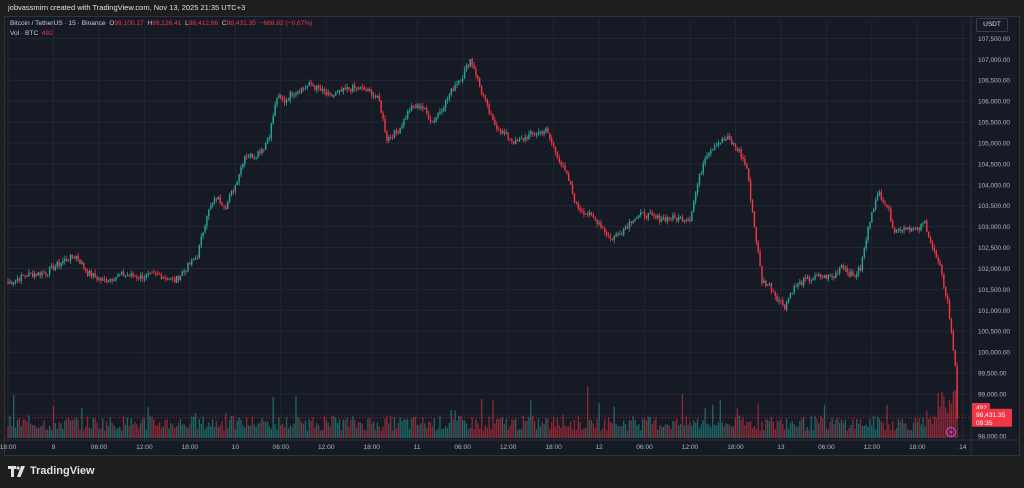 Image resolution: width=1024 pixels, height=488 pixels. Describe the element at coordinates (994, 60) in the screenshot. I see `y-tick-label: 107,000.00` at that location.